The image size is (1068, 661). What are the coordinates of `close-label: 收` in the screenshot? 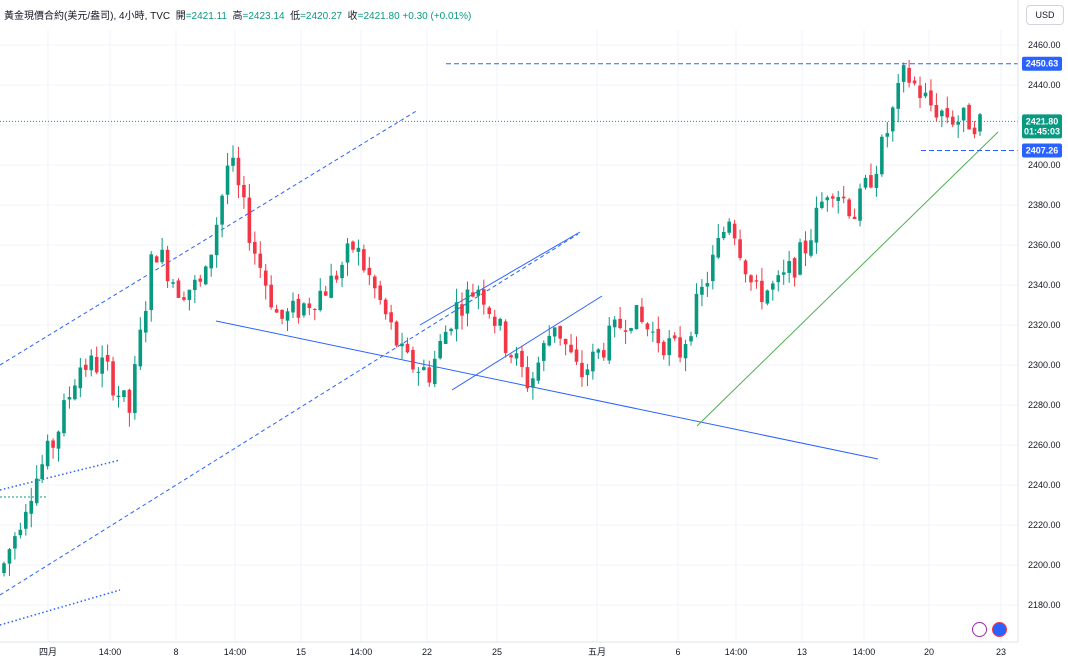 It's located at (352, 16).